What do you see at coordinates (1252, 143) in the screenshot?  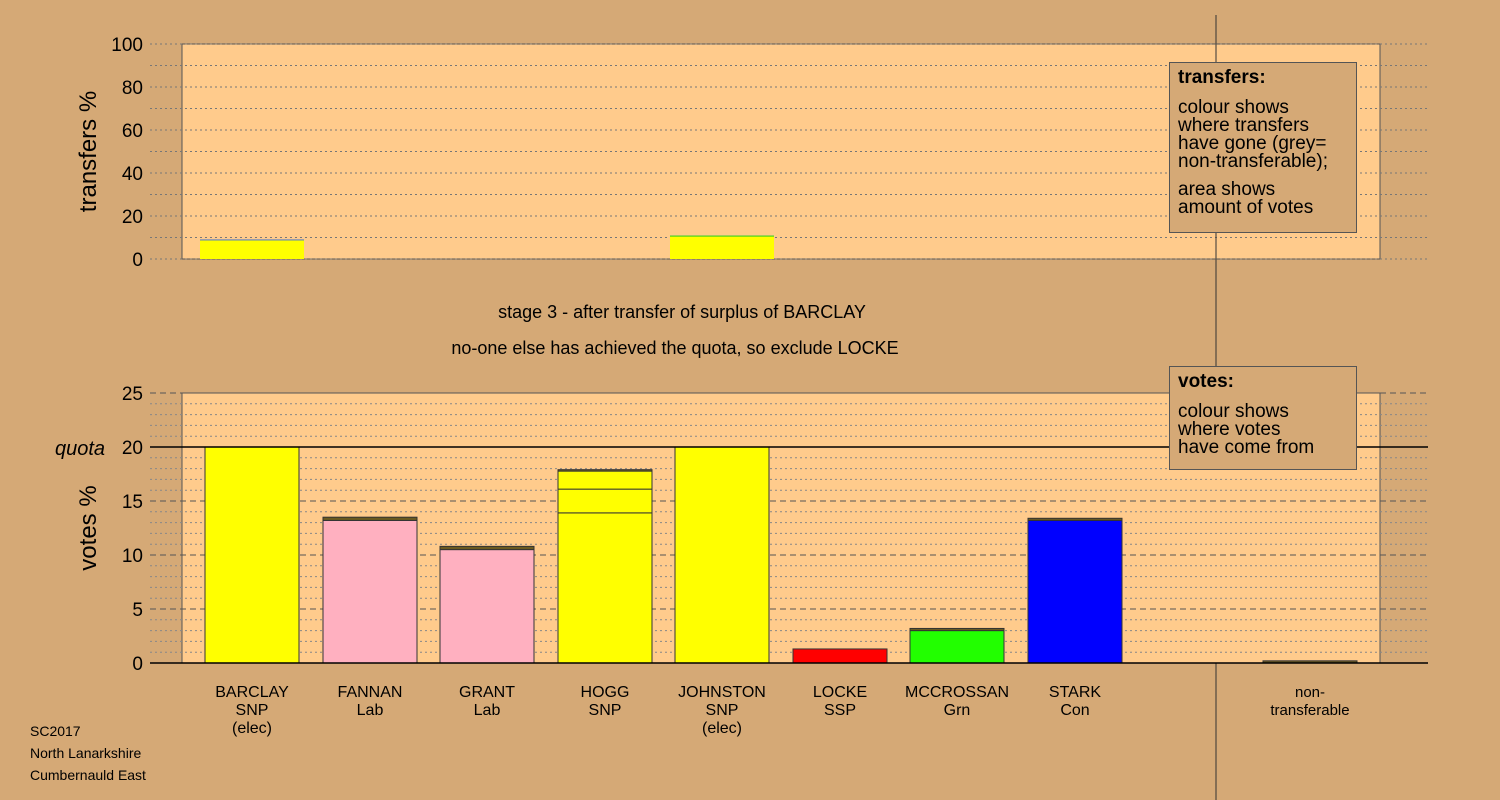 I see `transfers-legend-line: have gone (grey=` at bounding box center [1252, 143].